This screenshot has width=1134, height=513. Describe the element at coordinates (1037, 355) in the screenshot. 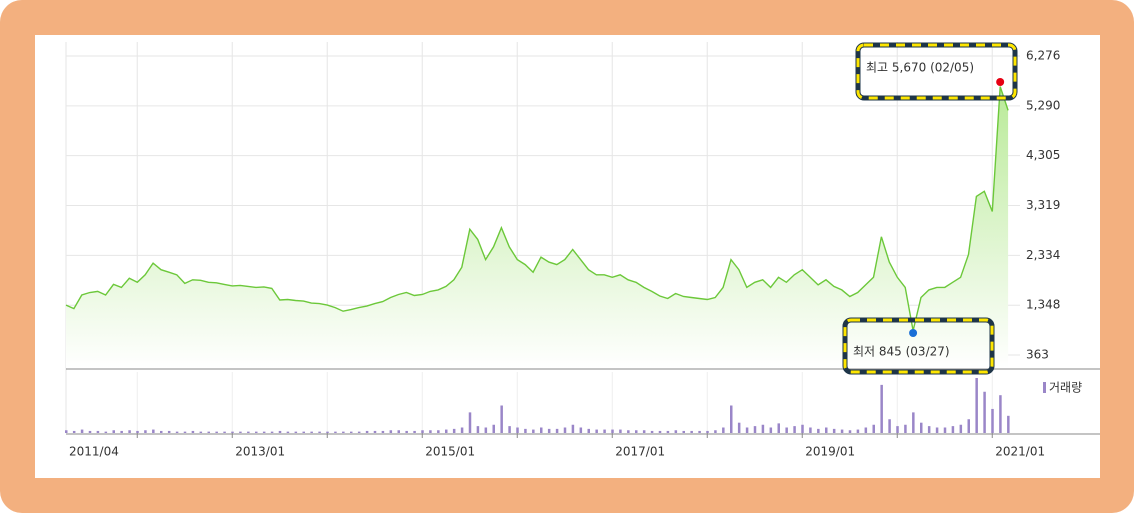

I see `y-tick-label: 363` at that location.